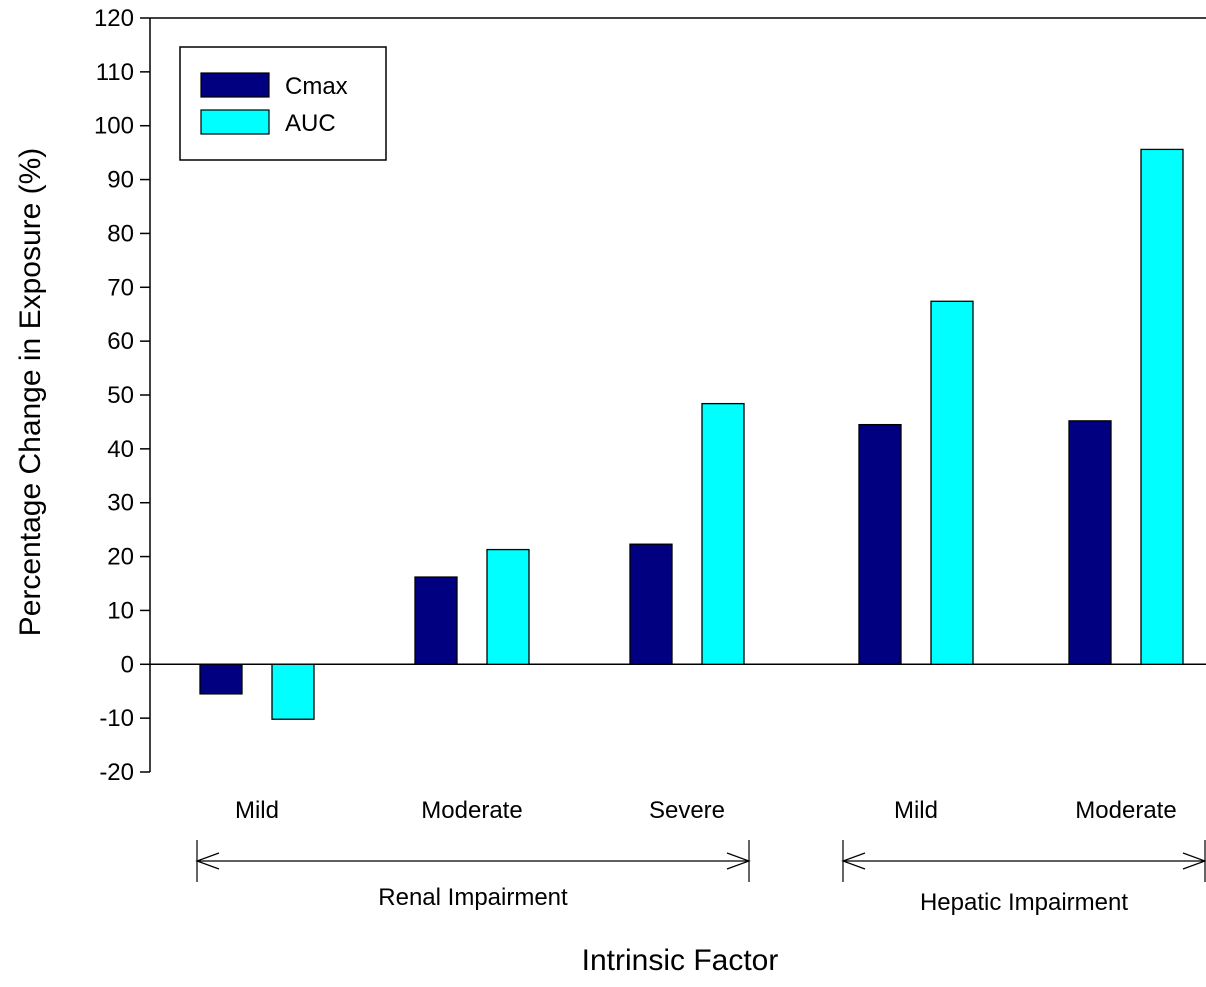 The width and height of the screenshot is (1206, 987). I want to click on group-brackets: Renal Impairment Hepatic Impairment, so click(700, 878).